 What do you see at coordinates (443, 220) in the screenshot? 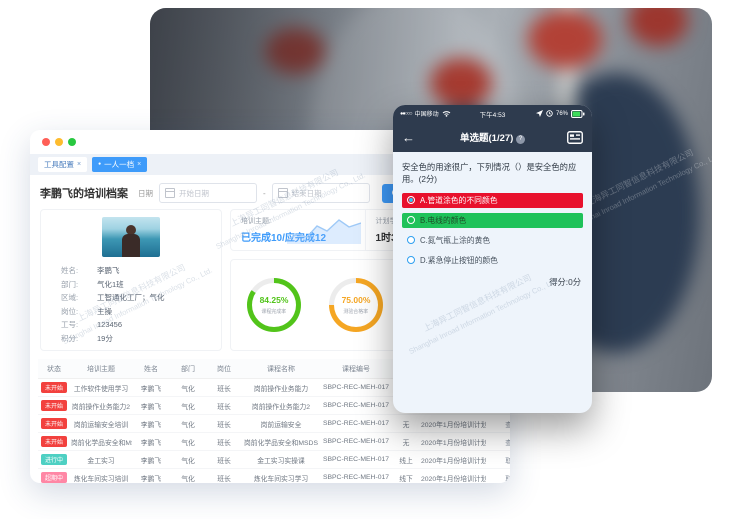
I see `option-label: B.电线的颜色` at bounding box center [443, 220].